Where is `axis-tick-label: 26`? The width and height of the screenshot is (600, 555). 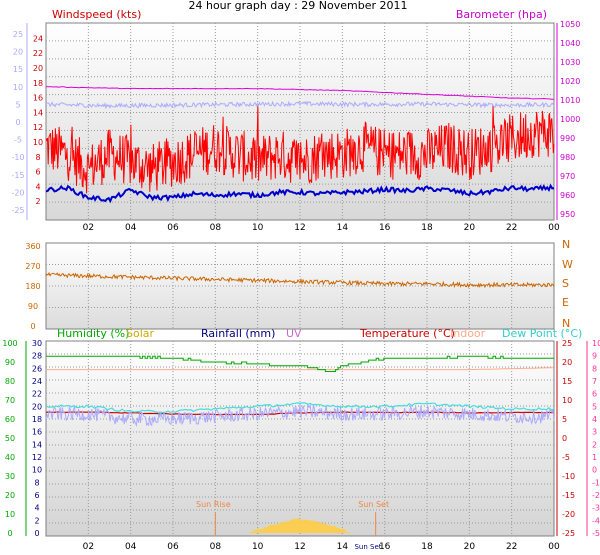
axis-tick-label: 26 is located at coordinates (37, 368).